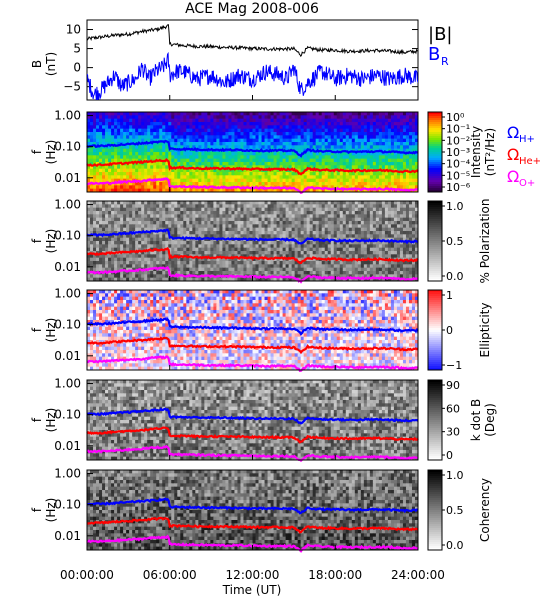 The height and width of the screenshot is (600, 550). Describe the element at coordinates (252, 9) in the screenshot. I see `figure-title: ACE Mag 2008-006` at that location.